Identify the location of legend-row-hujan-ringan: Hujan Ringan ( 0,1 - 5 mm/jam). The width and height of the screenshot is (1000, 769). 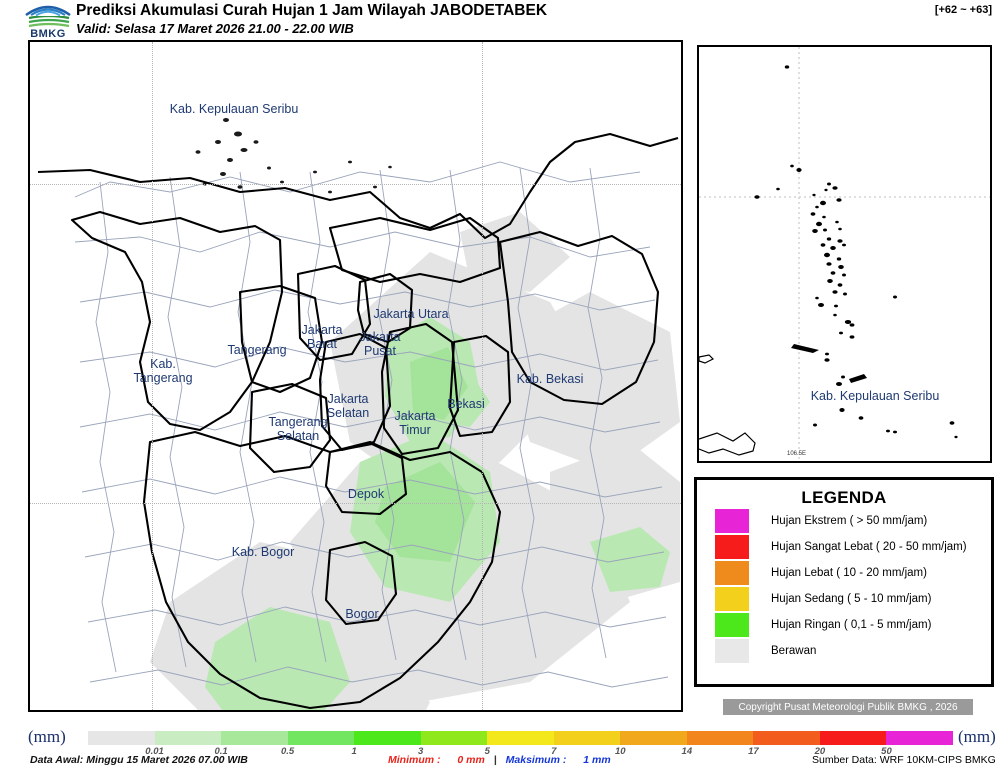
(853, 625).